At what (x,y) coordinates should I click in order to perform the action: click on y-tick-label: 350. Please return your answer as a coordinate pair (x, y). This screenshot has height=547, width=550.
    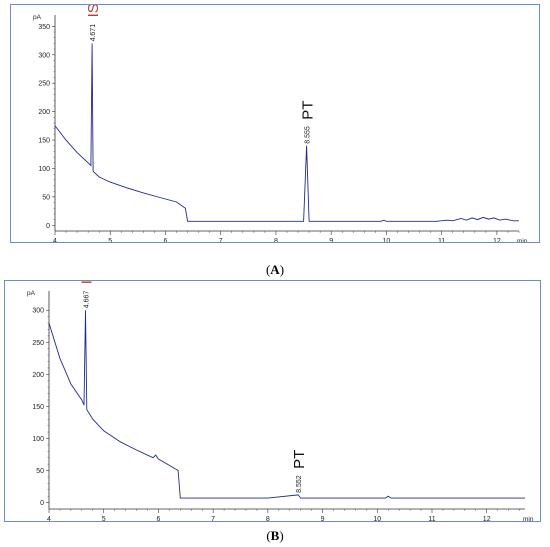
    Looking at the image, I should click on (44, 27).